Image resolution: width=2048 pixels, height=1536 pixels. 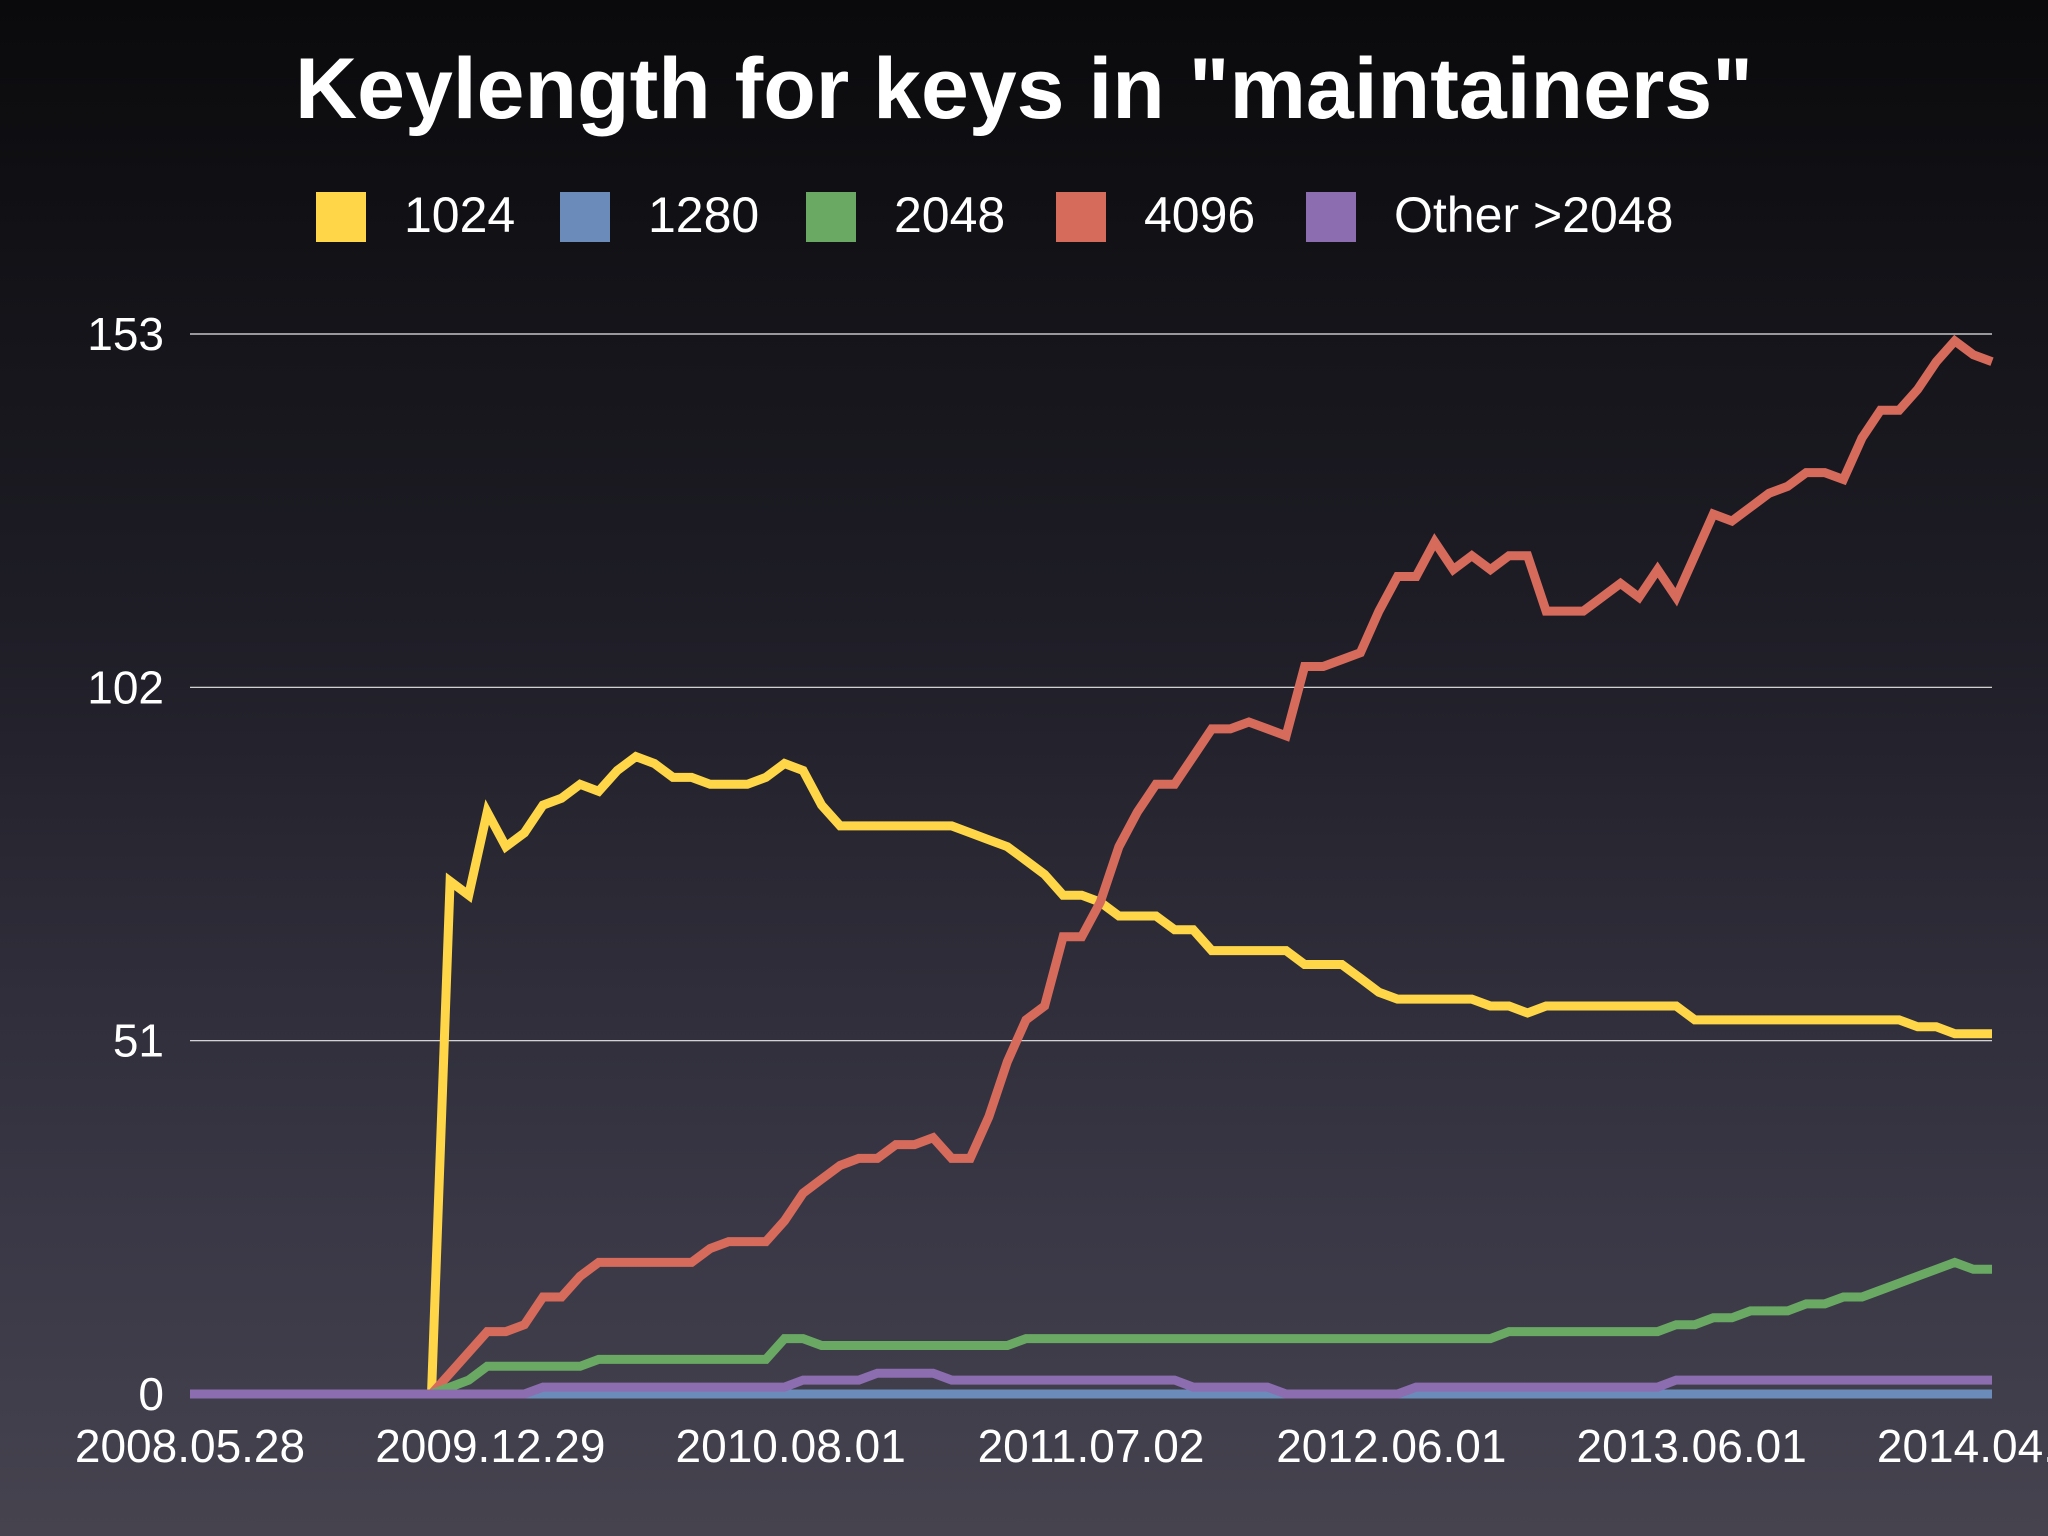 What do you see at coordinates (1091, 1328) in the screenshot?
I see `series-line-2048` at bounding box center [1091, 1328].